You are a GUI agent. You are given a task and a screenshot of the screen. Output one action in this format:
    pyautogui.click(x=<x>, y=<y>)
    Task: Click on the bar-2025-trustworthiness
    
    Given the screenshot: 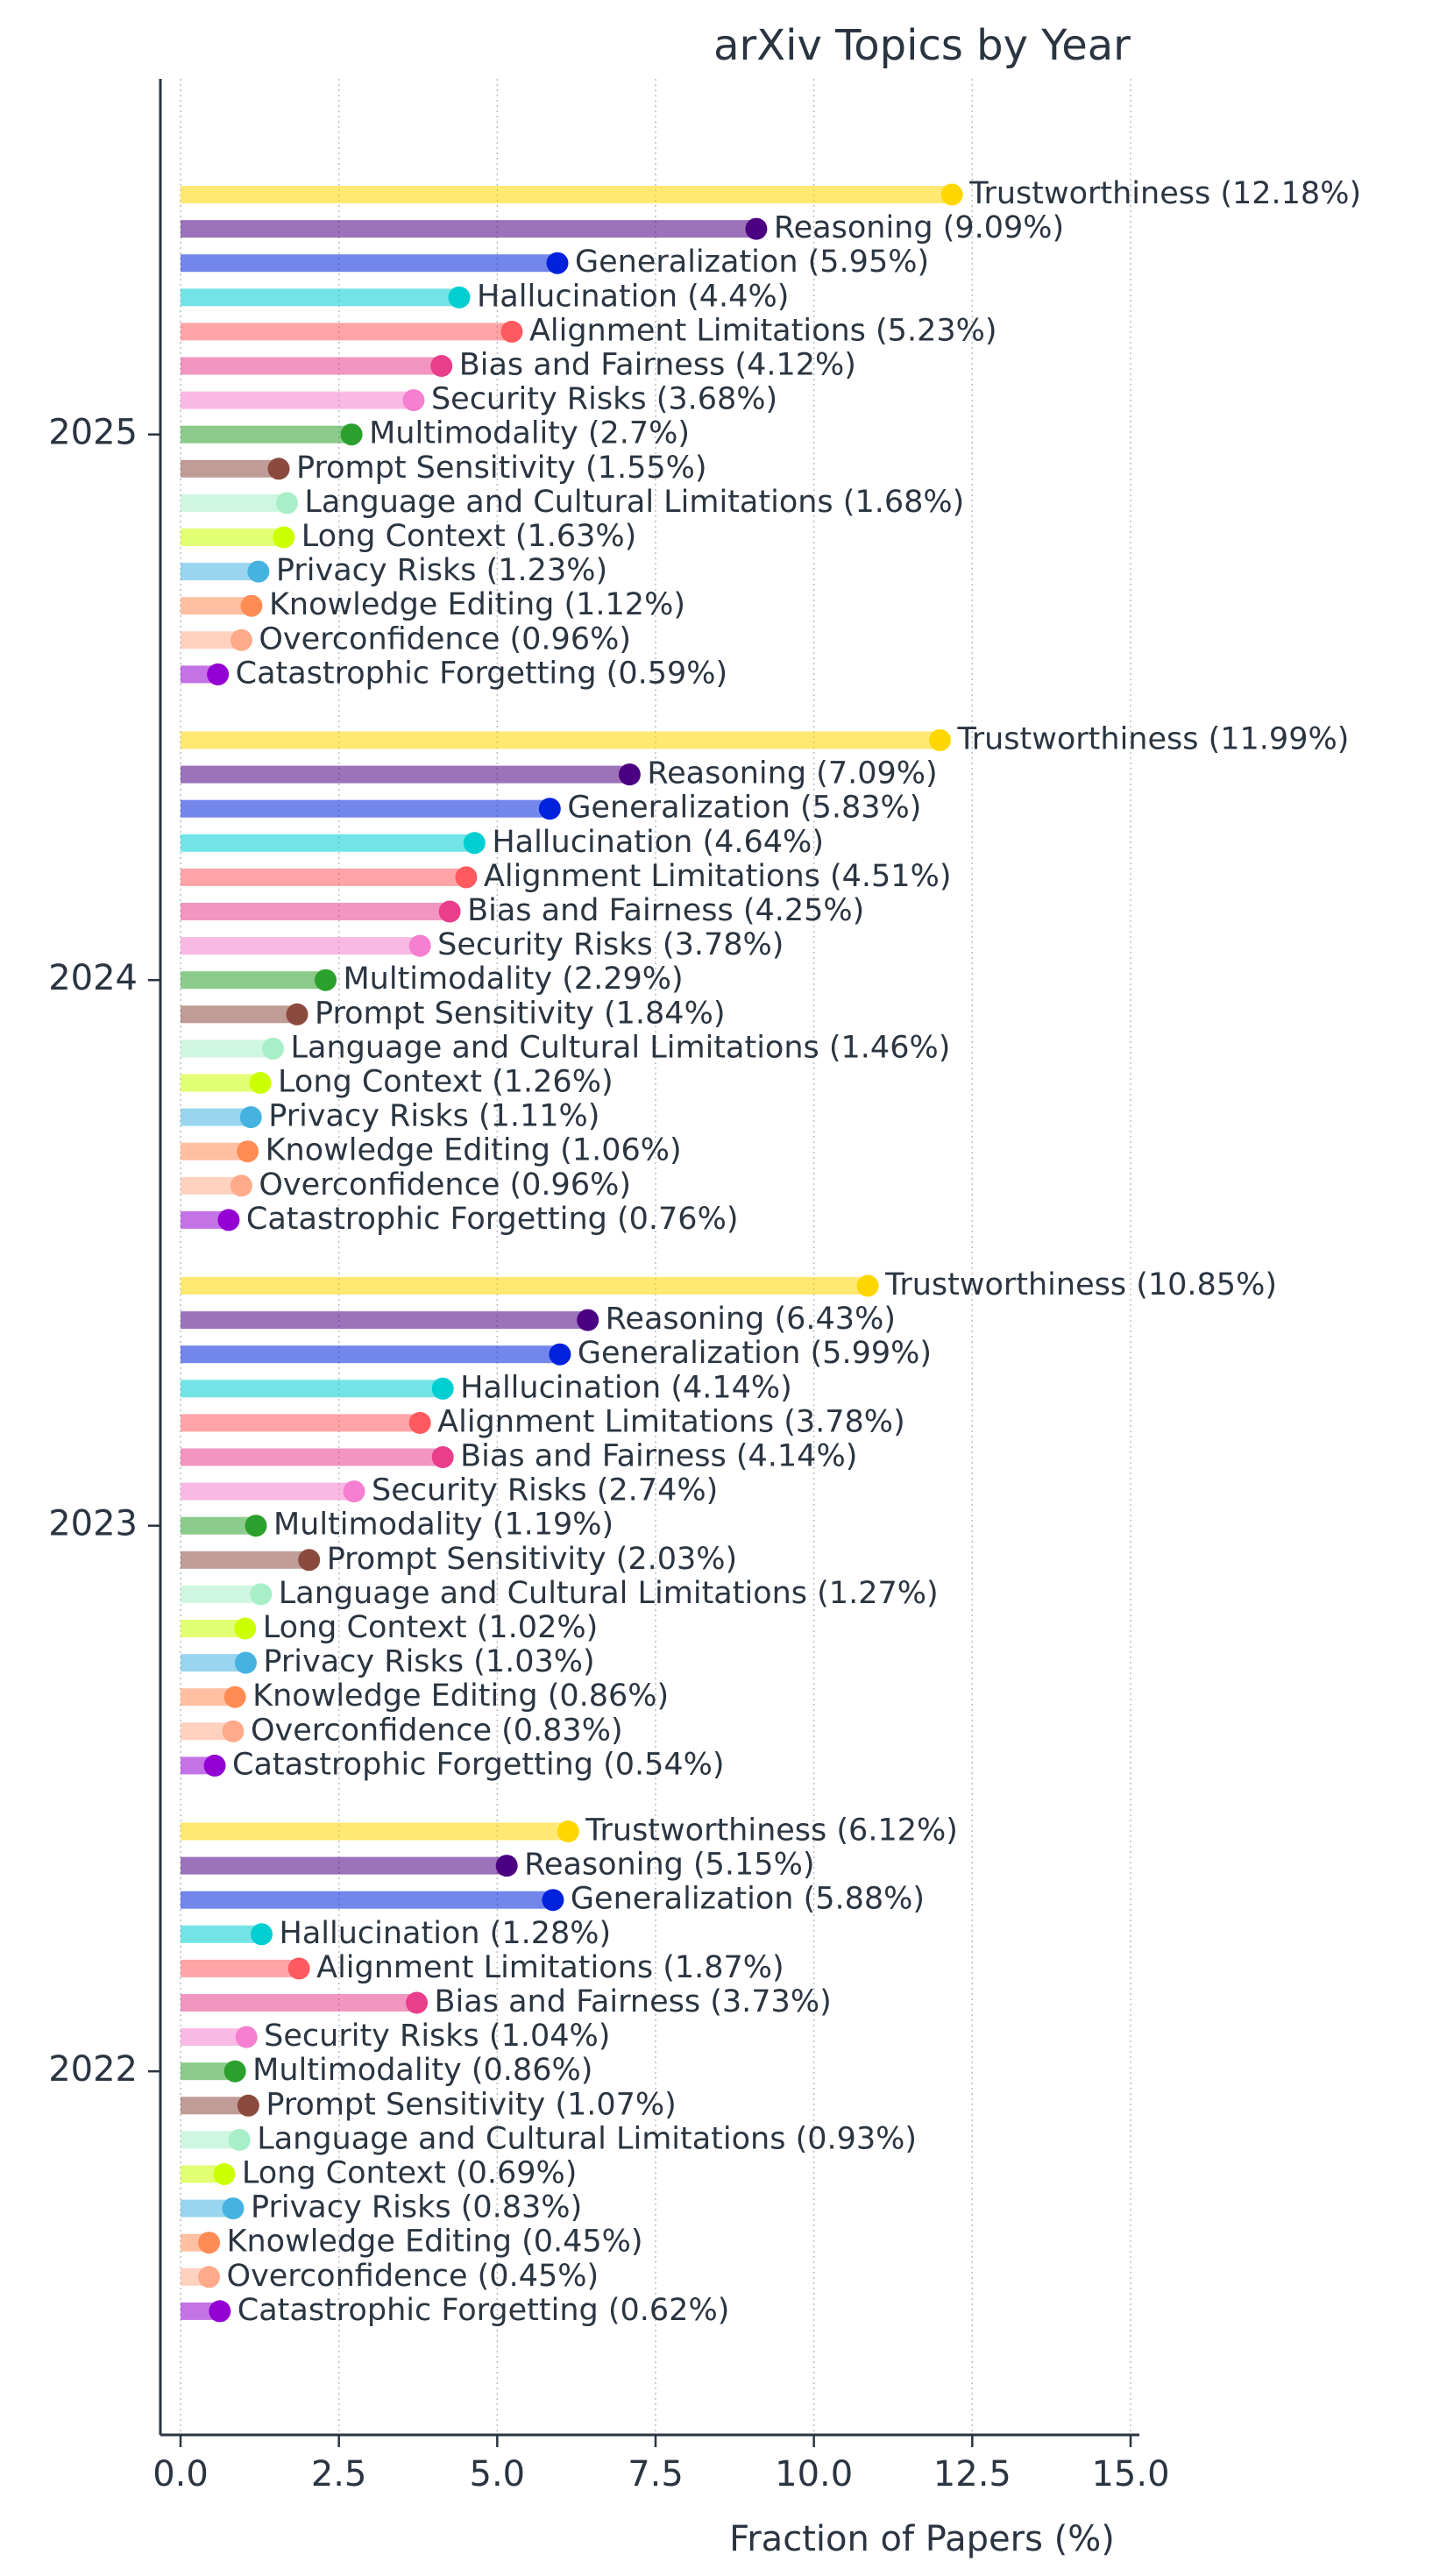 What is the action you would take?
    pyautogui.click(x=567, y=194)
    